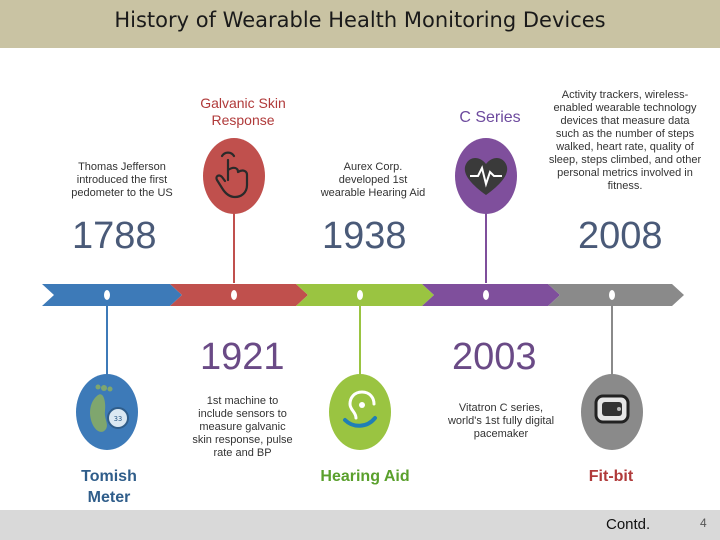  Describe the element at coordinates (490, 117) in the screenshot. I see `label-c-series: C Series` at that location.